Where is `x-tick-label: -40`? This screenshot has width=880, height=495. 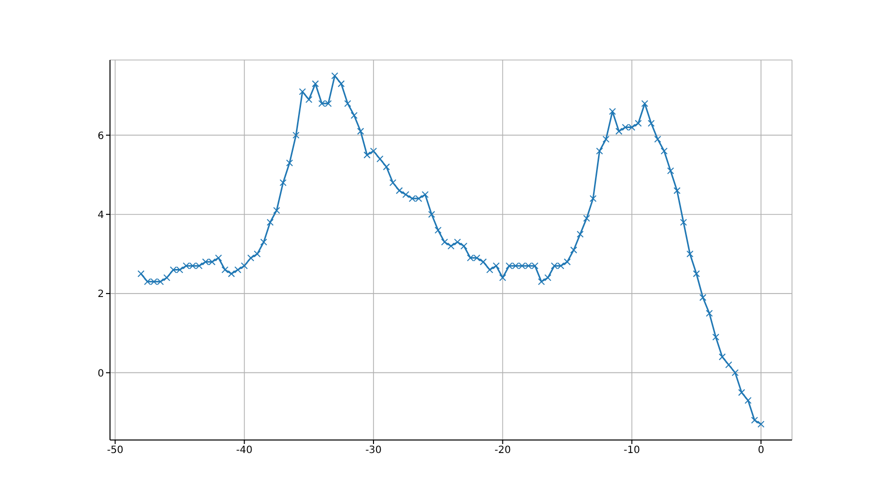
x-tick-label: -40 is located at coordinates (244, 450).